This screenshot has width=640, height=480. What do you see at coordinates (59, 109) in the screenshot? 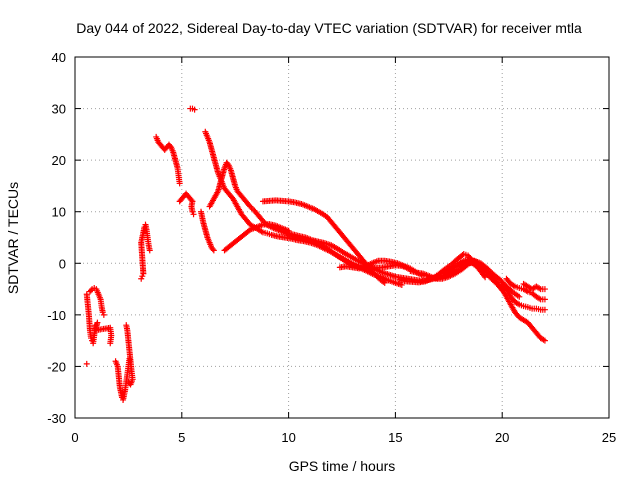
I see `y-tick-label: 30` at bounding box center [59, 109].